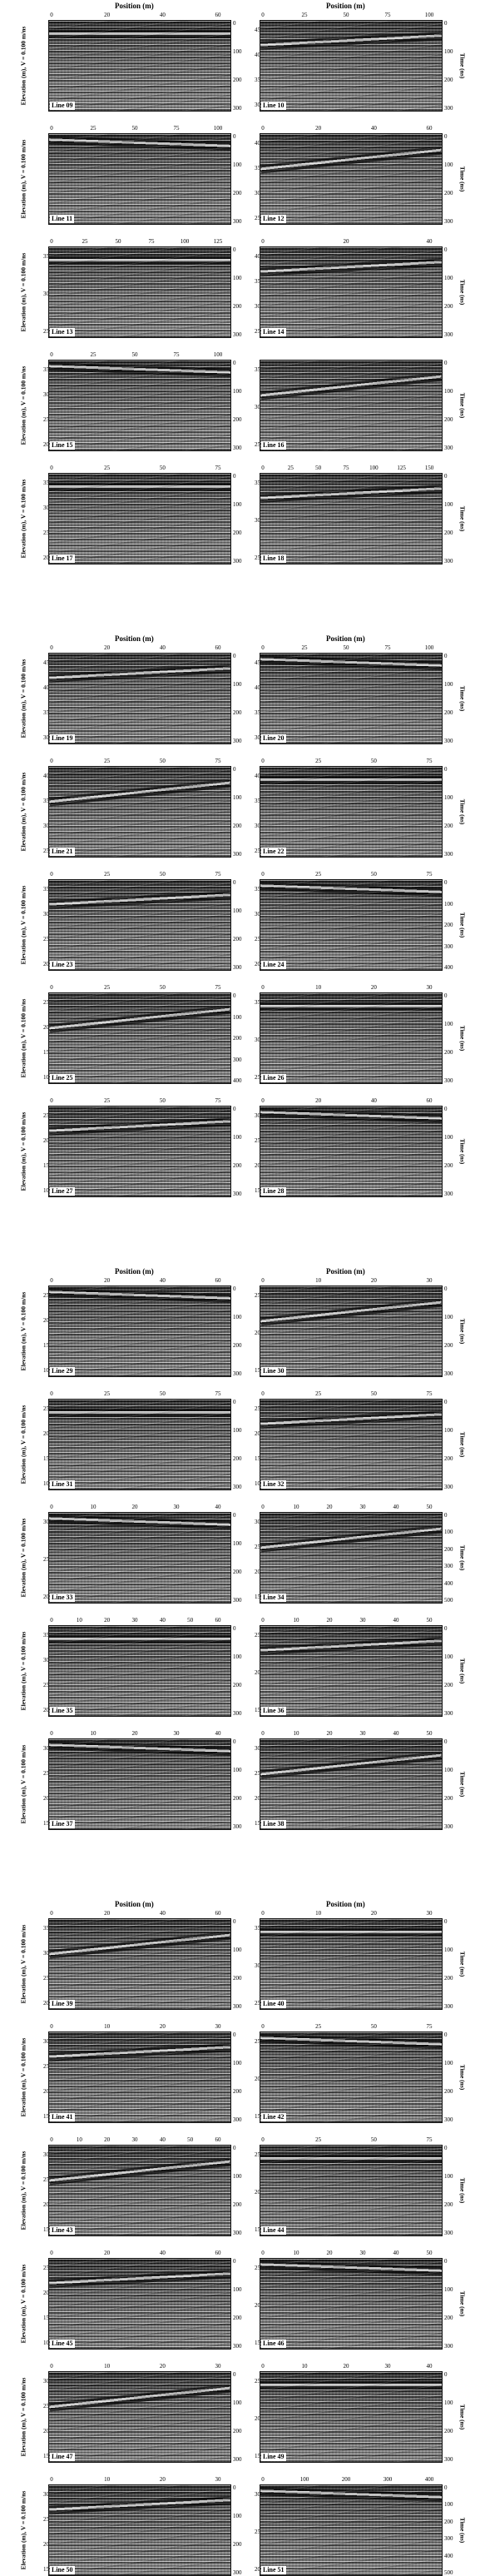 The height and width of the screenshot is (2576, 480). What do you see at coordinates (290, 468) in the screenshot?
I see `x-tick-label: 25` at bounding box center [290, 468].